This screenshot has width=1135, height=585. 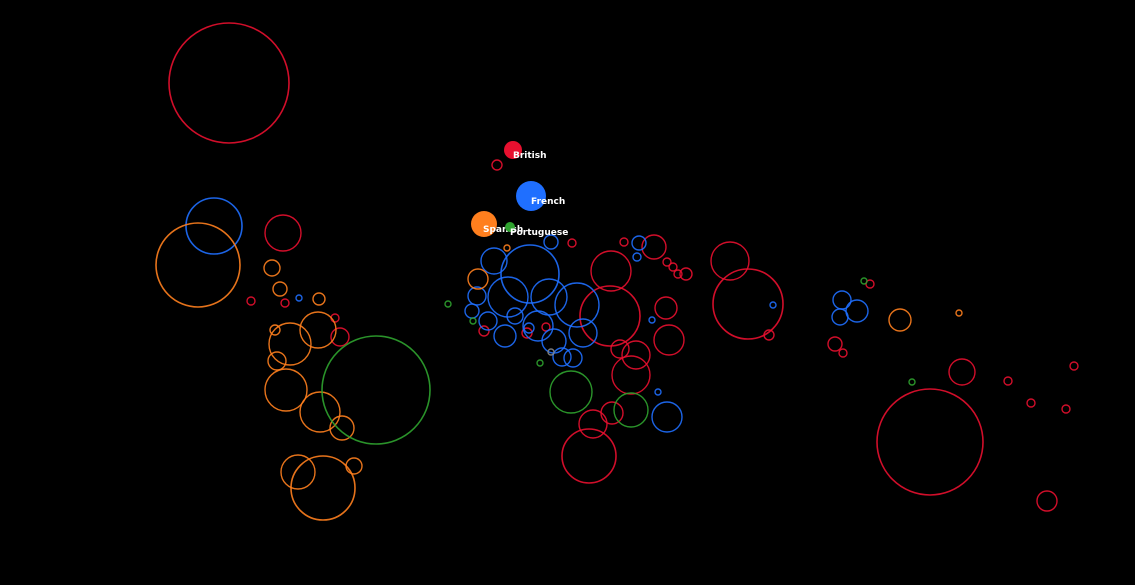 What do you see at coordinates (548, 202) in the screenshot?
I see `legend-label-french: French` at bounding box center [548, 202].